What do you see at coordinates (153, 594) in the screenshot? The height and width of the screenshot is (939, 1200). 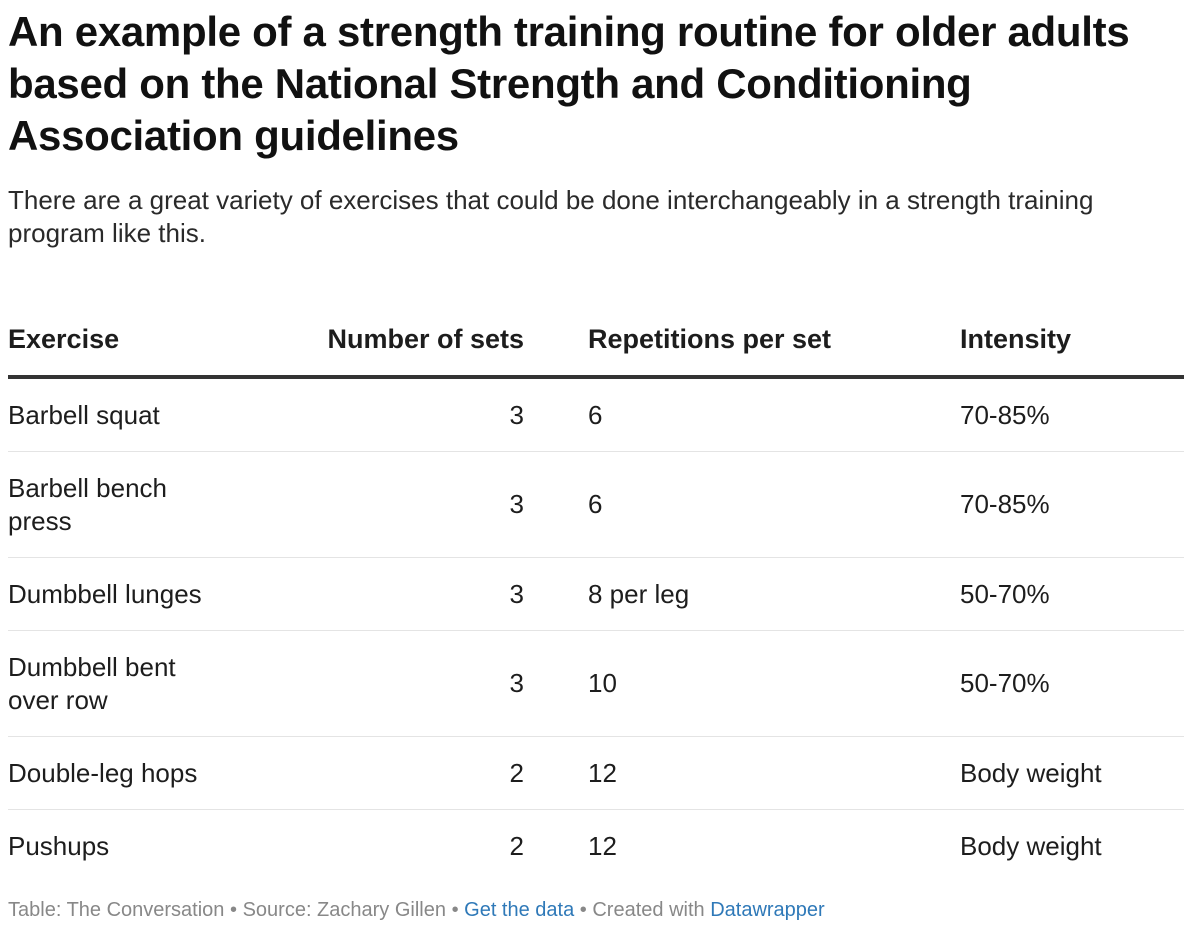 I see `cell-exercise: Dumbbell lunges` at bounding box center [153, 594].